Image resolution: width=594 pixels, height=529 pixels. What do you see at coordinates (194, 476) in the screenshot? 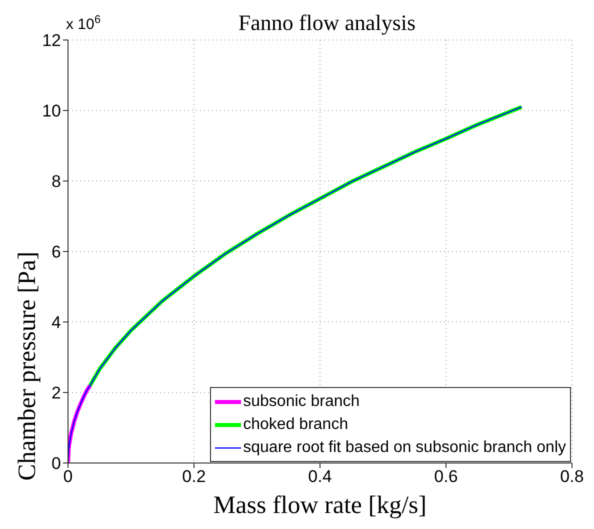
I see `x-tick-label: 0.2` at bounding box center [194, 476].